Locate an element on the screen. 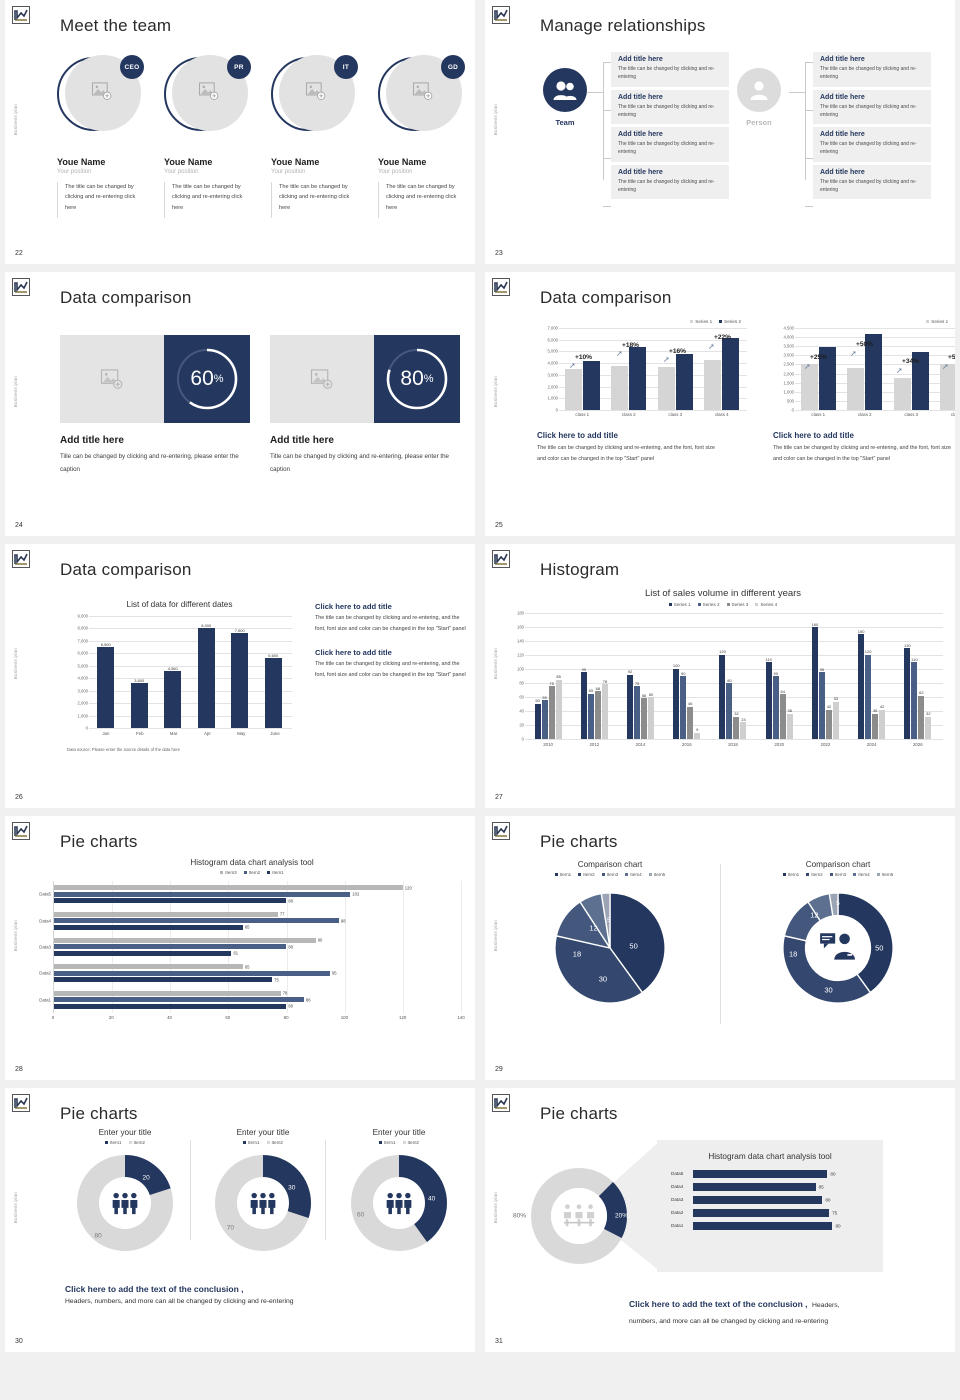 This screenshot has width=960, height=1400. x-tick: class 4 is located at coordinates (952, 414).